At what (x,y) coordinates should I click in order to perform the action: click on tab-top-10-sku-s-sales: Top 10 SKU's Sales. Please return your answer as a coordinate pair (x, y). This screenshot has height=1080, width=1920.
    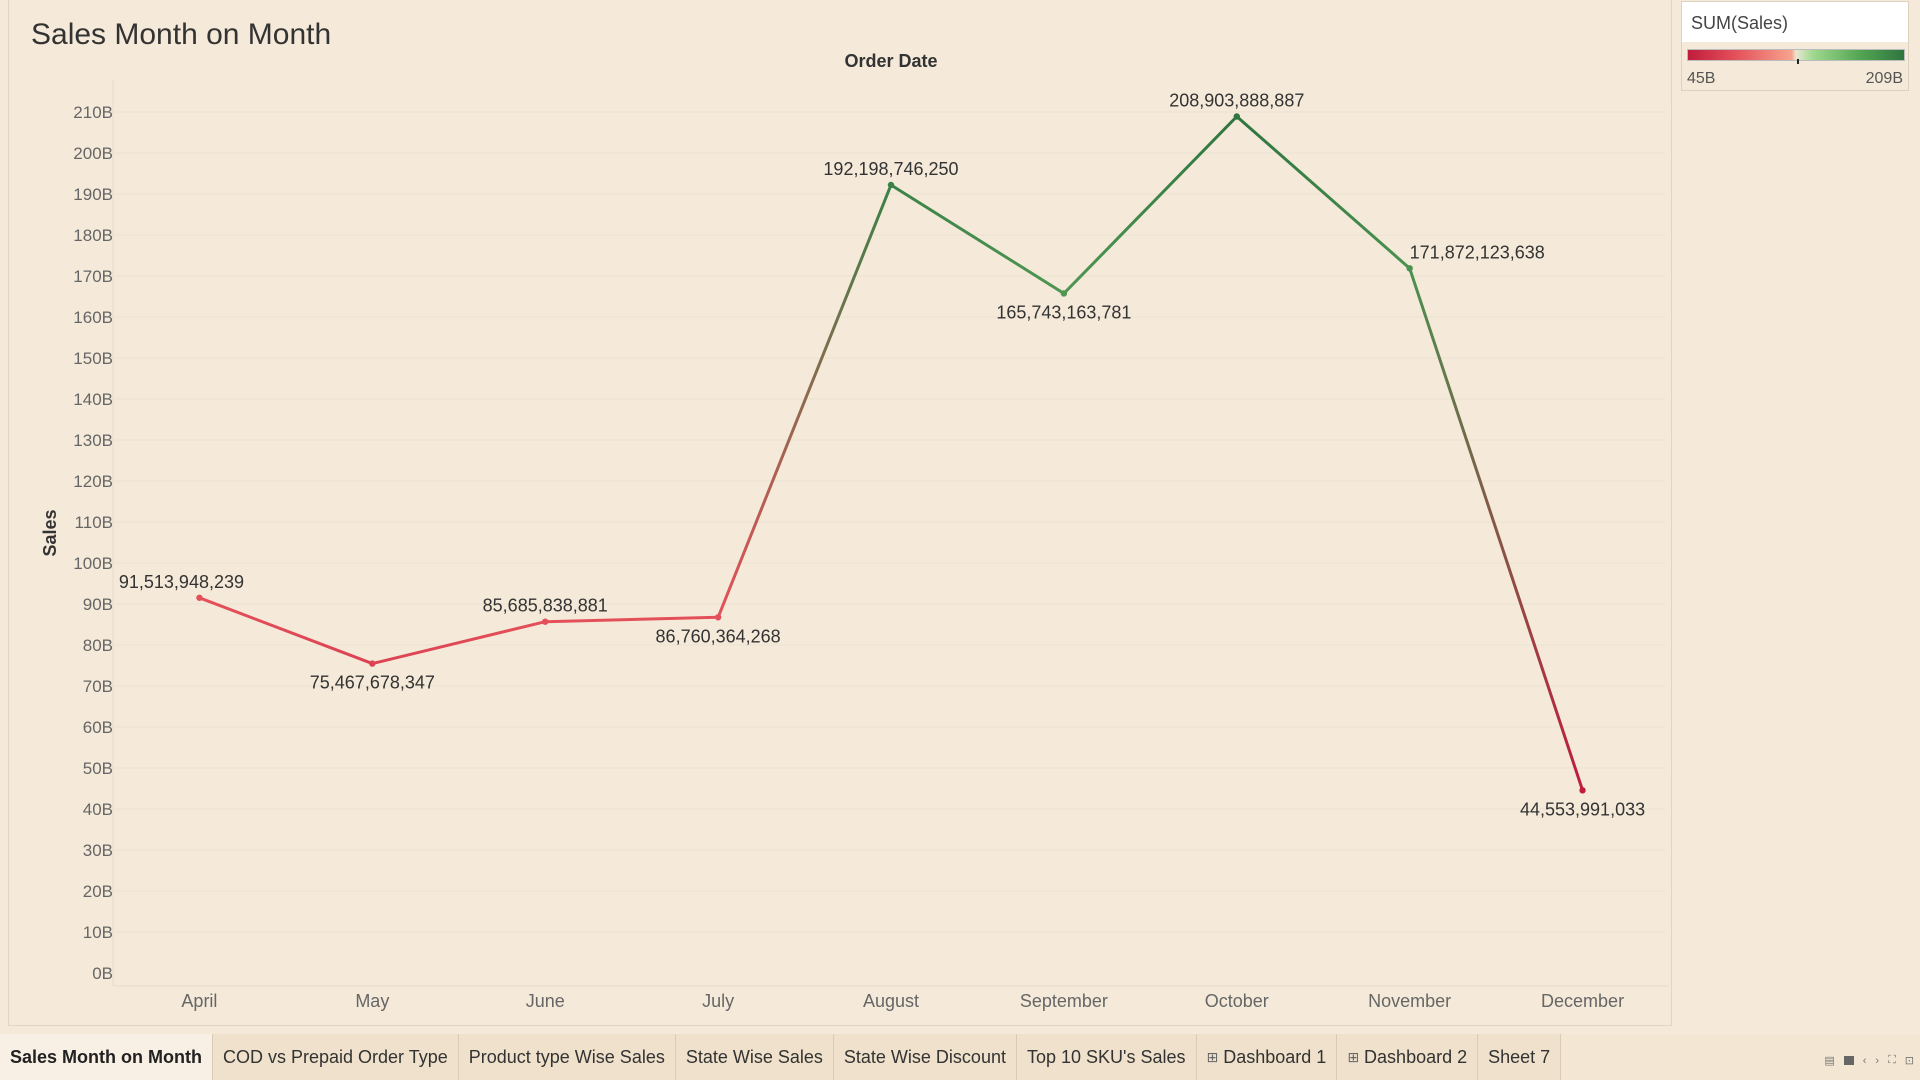
    Looking at the image, I should click on (1106, 1057).